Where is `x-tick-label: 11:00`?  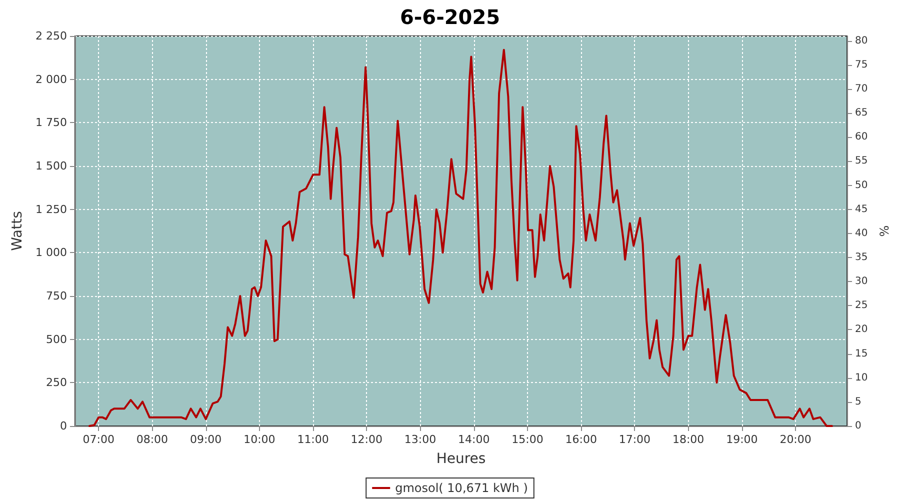 x-tick-label: 11:00 is located at coordinates (313, 439).